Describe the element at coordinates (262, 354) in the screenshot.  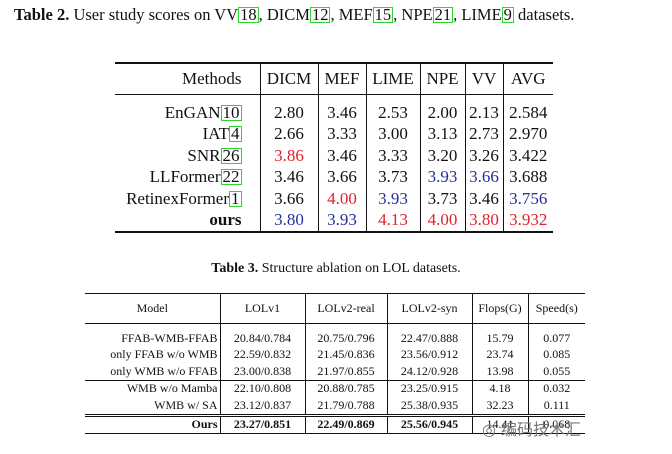
I see `cell: 22.59/0.832` at that location.